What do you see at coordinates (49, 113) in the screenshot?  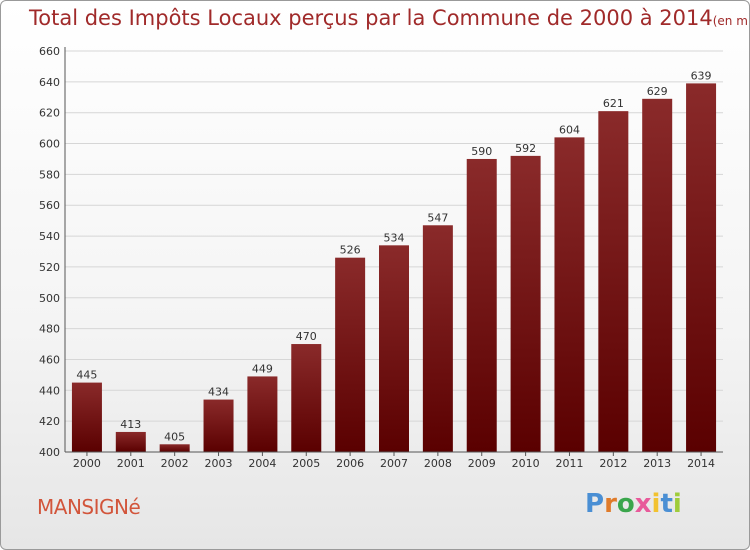 I see `y-tick-label: 620` at bounding box center [49, 113].